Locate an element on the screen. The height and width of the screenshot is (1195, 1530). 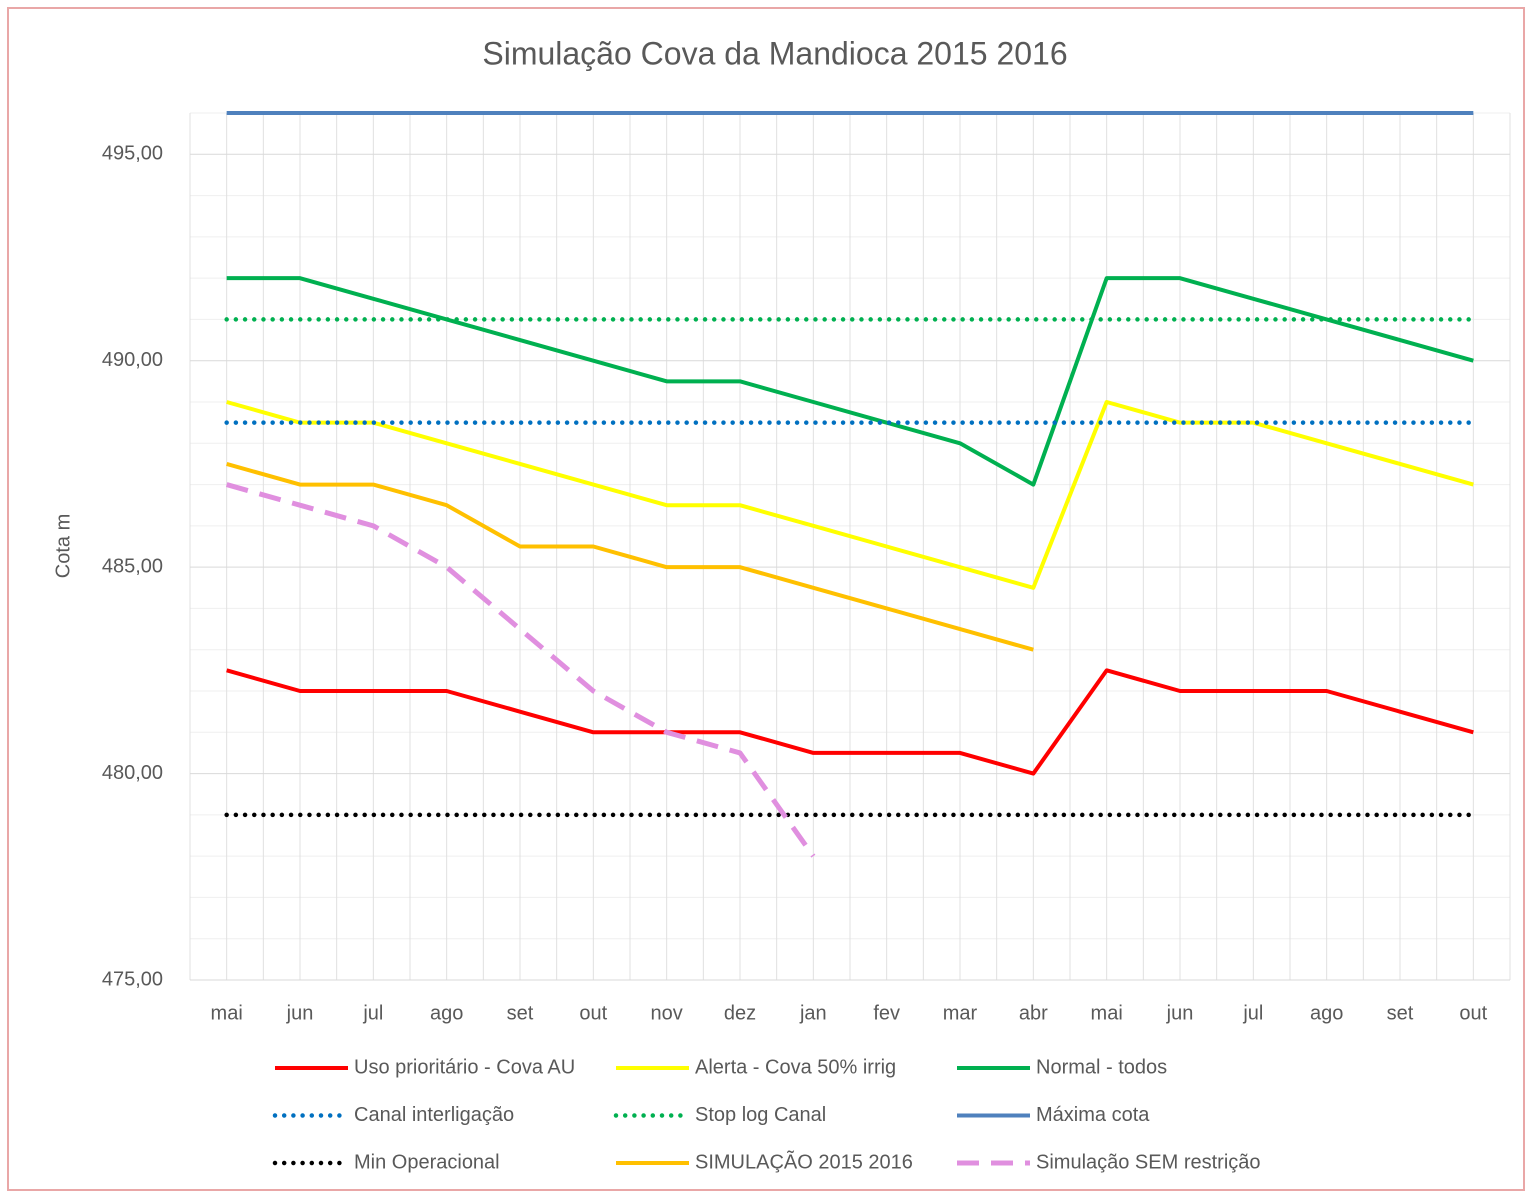
legend-label: Alerta - Cova 50% irrig is located at coordinates (795, 1067).